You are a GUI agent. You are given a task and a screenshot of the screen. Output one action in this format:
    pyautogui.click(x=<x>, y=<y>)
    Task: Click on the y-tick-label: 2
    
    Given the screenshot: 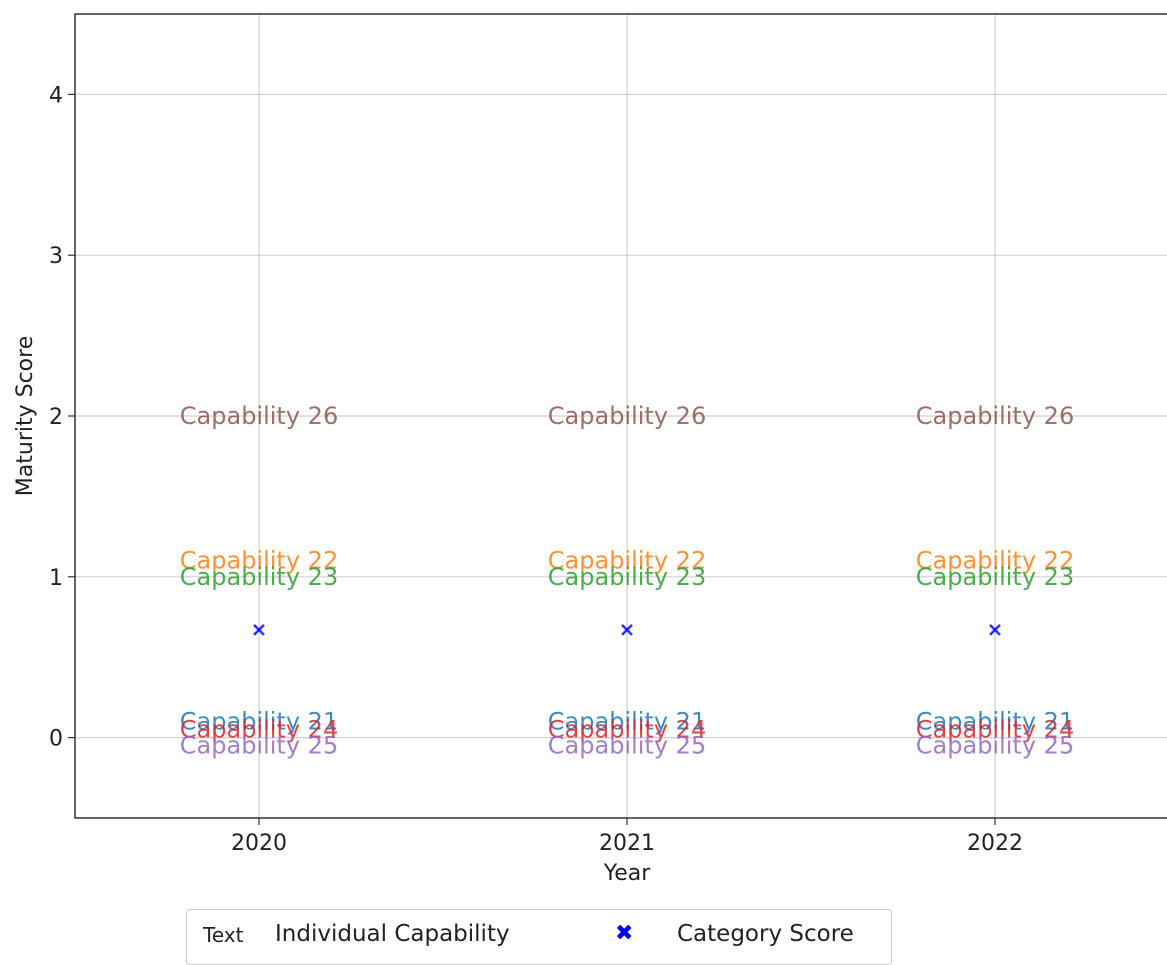 What is the action you would take?
    pyautogui.click(x=56, y=417)
    